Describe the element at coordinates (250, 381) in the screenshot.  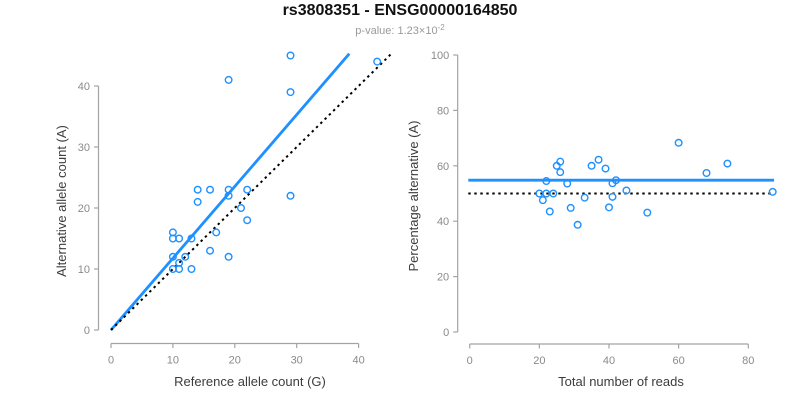
I see `left-xaxis-label: Reference allele count (G)` at that location.